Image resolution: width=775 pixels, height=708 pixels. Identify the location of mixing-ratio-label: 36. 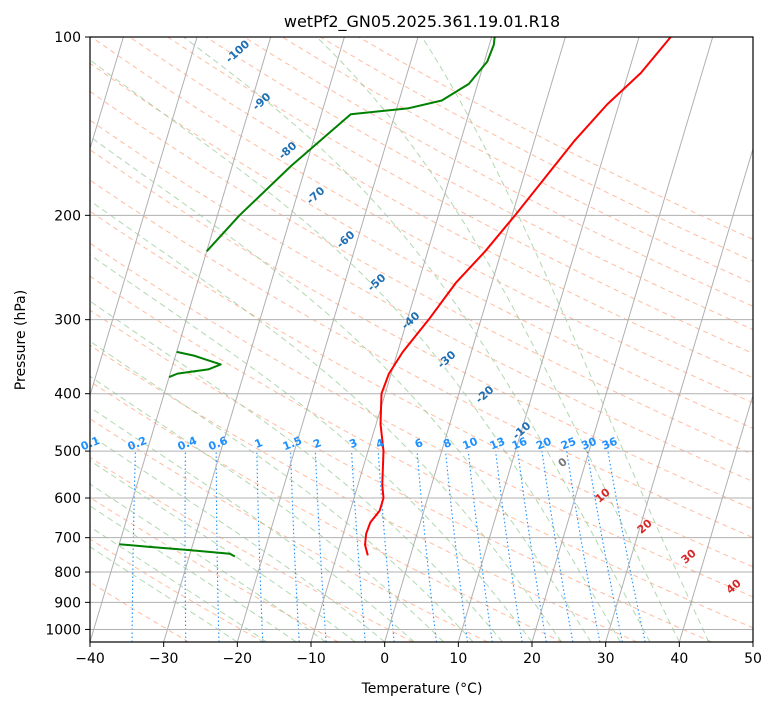
(609, 444).